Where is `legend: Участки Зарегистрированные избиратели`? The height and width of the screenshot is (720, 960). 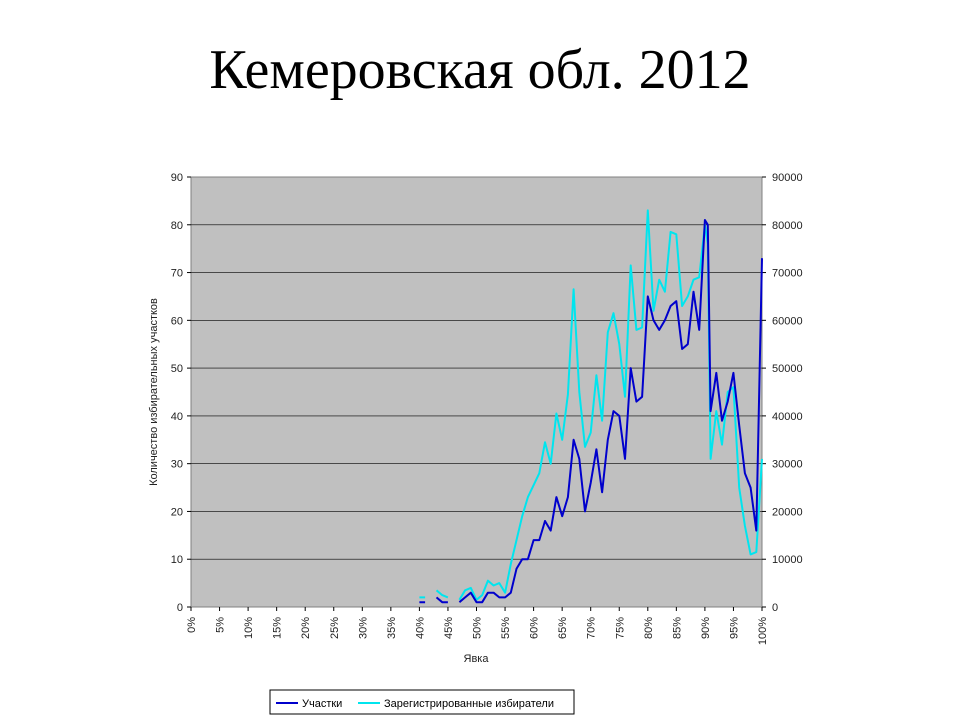 legend: Участки Зарегистрированные избиратели is located at coordinates (422, 702).